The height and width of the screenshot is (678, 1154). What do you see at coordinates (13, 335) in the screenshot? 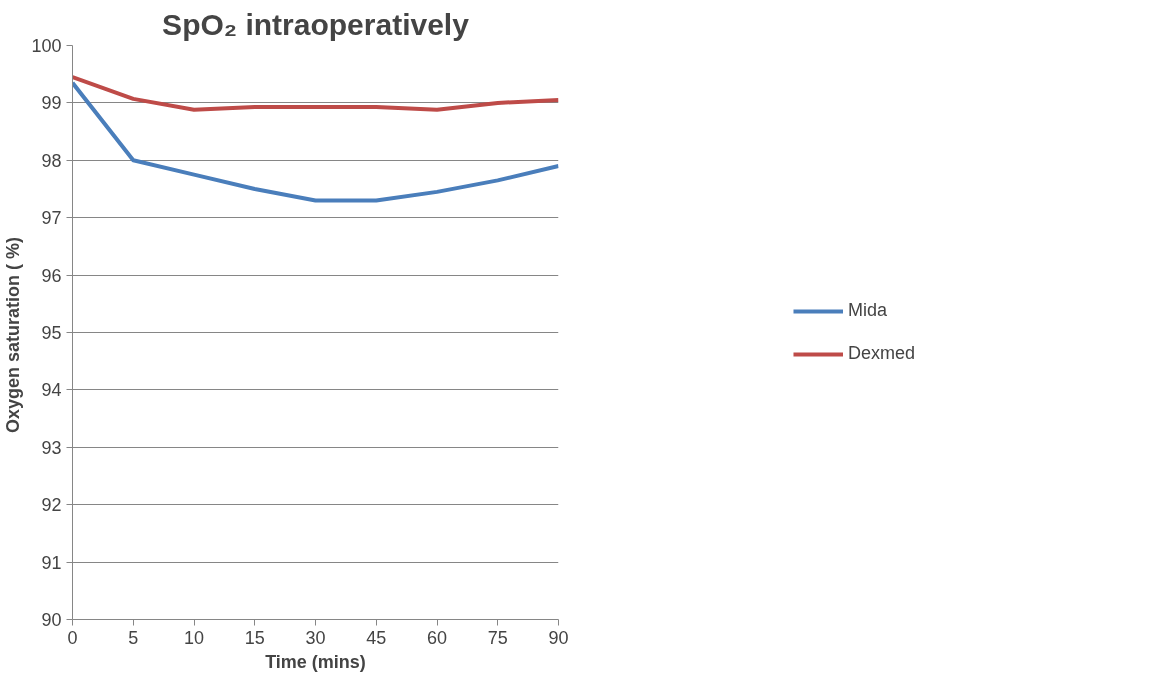
I see `y-axis-title: Oxygen saturation ( %)` at bounding box center [13, 335].